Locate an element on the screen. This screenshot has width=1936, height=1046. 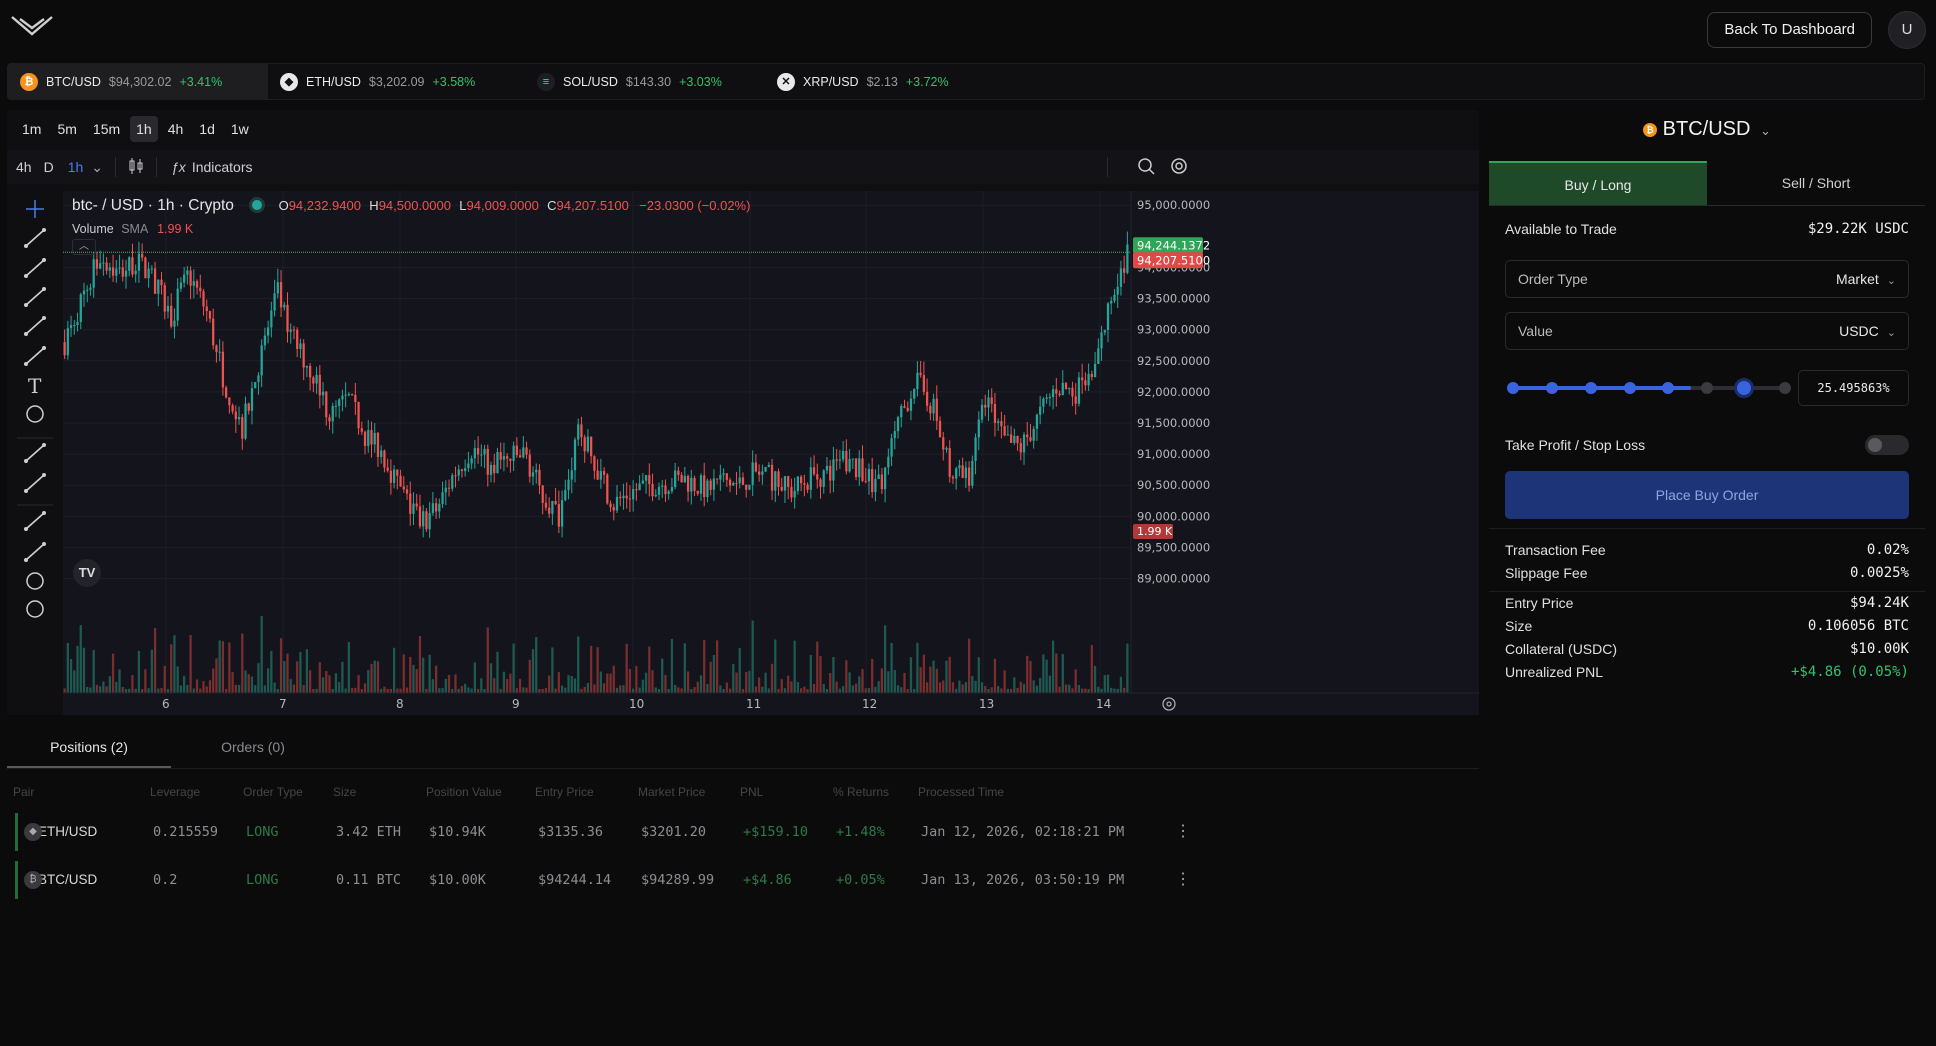
eye-icon is located at coordinates (35, 609).